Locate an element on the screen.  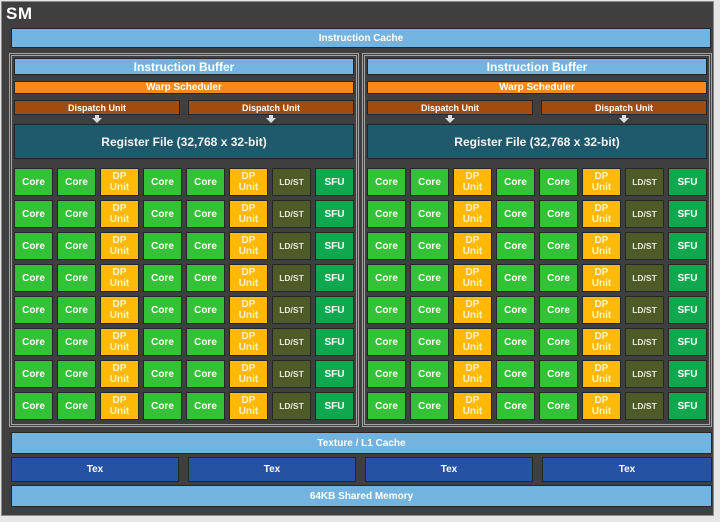
shared-memory: 64KB Shared Memory is located at coordinates (361, 496).